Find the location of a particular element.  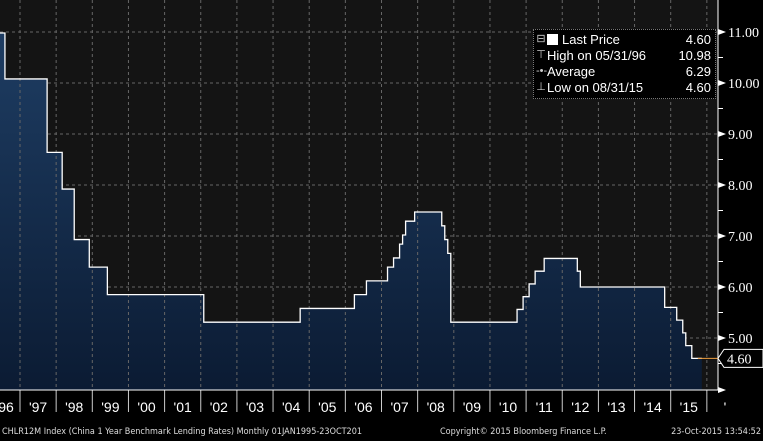

x-tick-label: '01 is located at coordinates (183, 407).